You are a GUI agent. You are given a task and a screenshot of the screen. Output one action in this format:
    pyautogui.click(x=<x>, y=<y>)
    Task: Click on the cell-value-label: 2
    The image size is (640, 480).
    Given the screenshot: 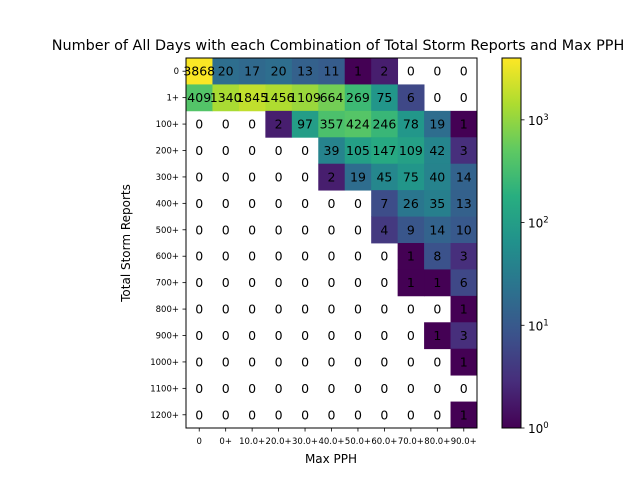 What is the action you would take?
    pyautogui.click(x=279, y=124)
    